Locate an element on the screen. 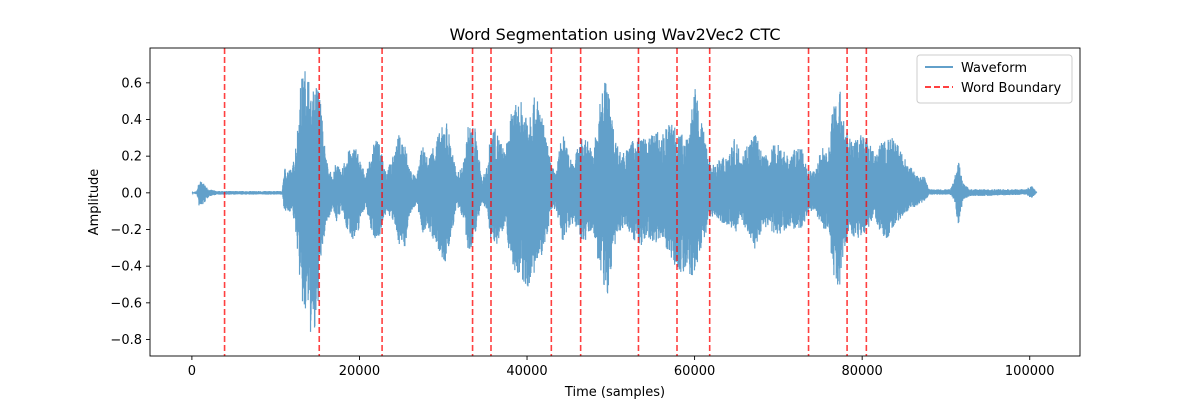 Image resolution: width=1200 pixels, height=404 pixels. x-tick-label: 20000 is located at coordinates (359, 371).